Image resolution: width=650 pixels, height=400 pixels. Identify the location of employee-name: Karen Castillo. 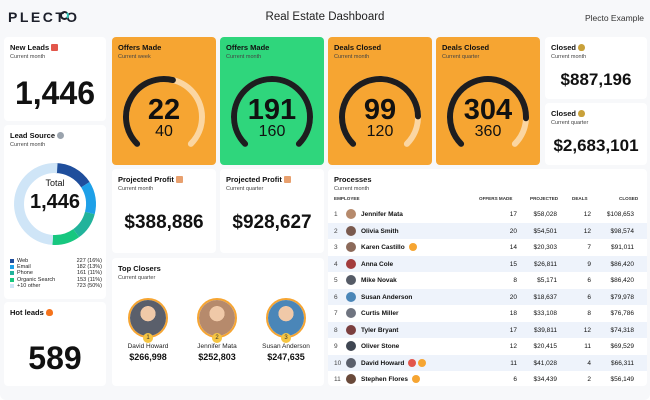
(383, 247).